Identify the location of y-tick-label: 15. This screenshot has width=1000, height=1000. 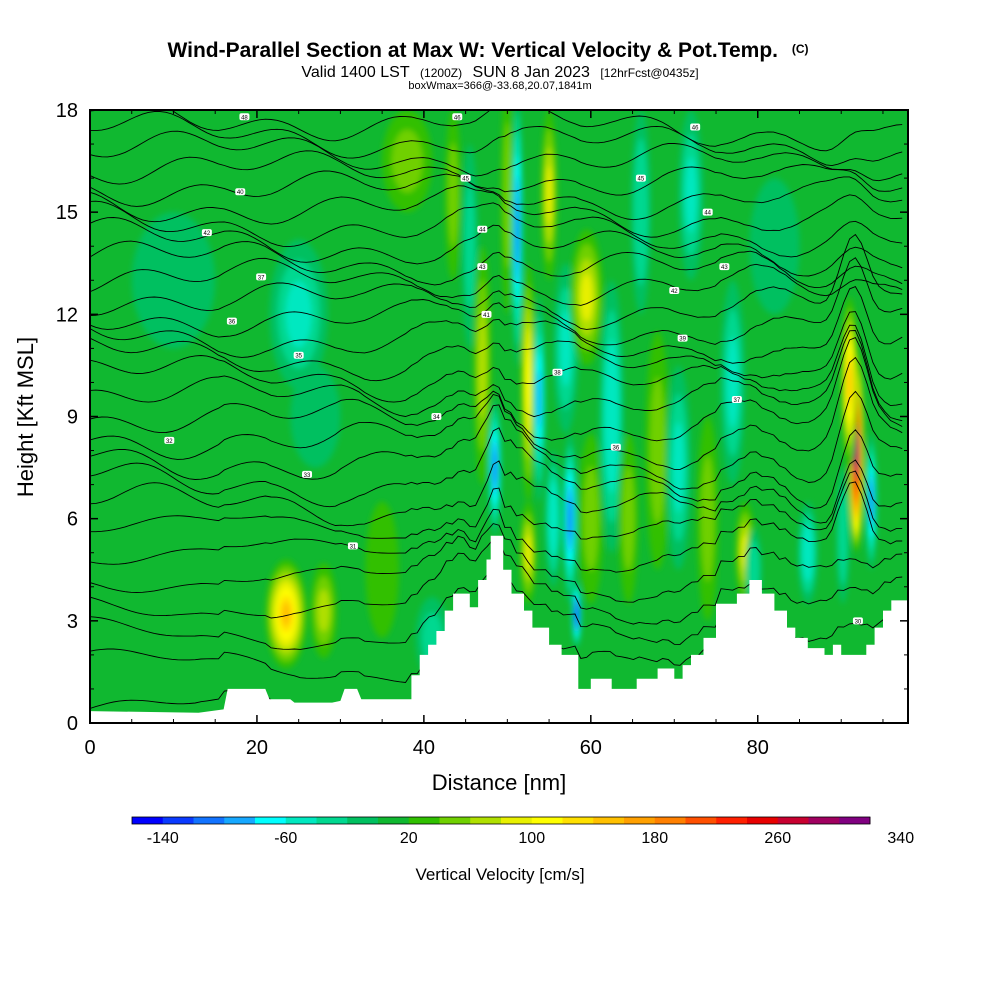
(67, 213).